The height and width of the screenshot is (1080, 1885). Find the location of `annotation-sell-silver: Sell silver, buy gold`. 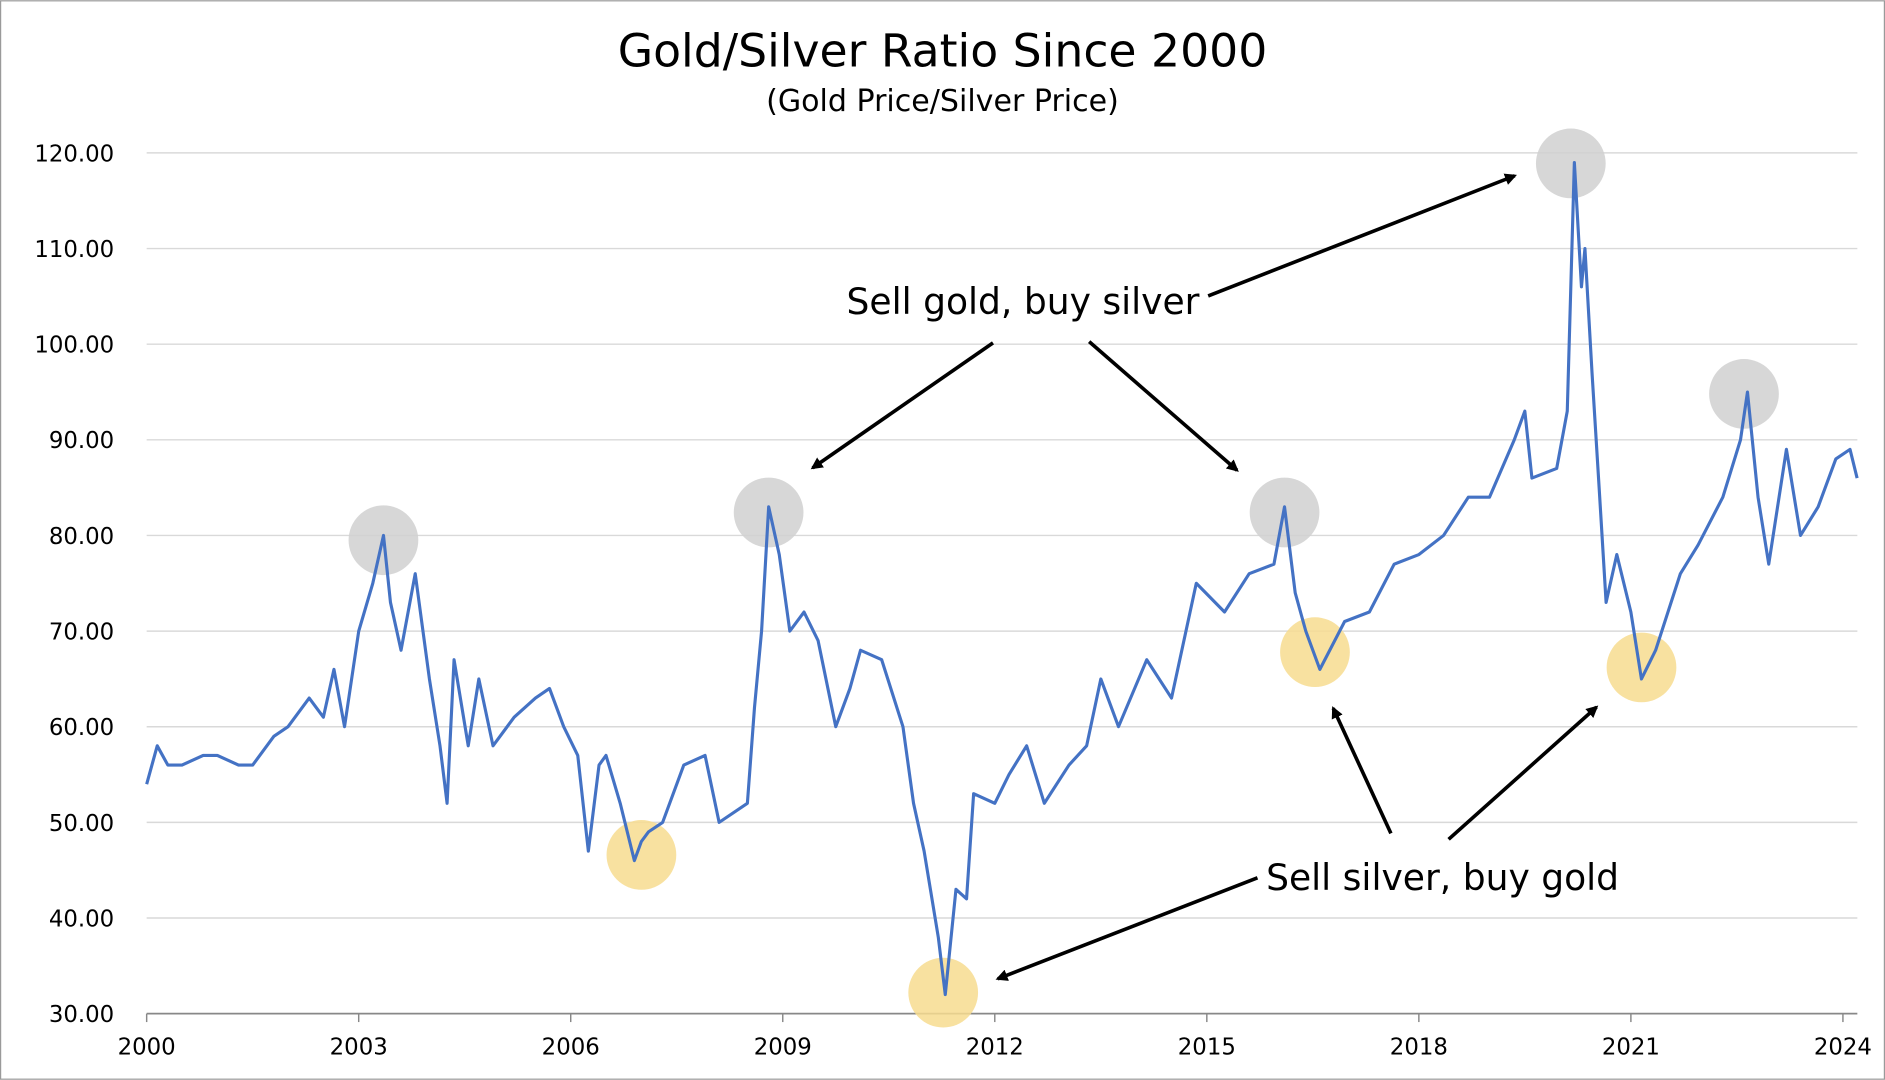

annotation-sell-silver: Sell silver, buy gold is located at coordinates (1307, 843).